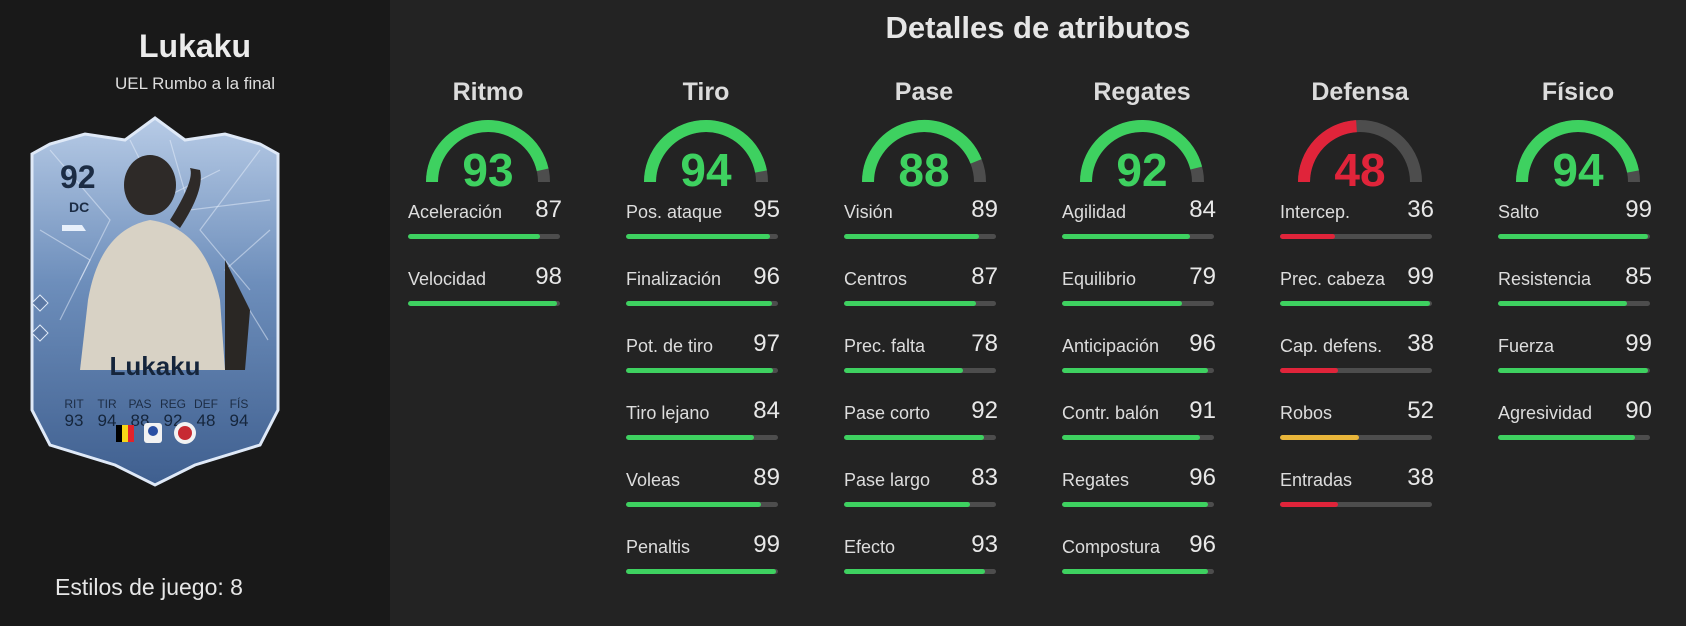  What do you see at coordinates (1142, 363) in the screenshot?
I see `stat-row: Anticipación 96` at bounding box center [1142, 363].